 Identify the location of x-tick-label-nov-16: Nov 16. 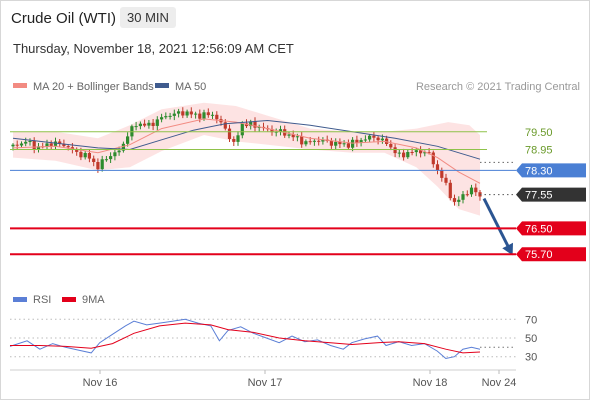
(100, 383).